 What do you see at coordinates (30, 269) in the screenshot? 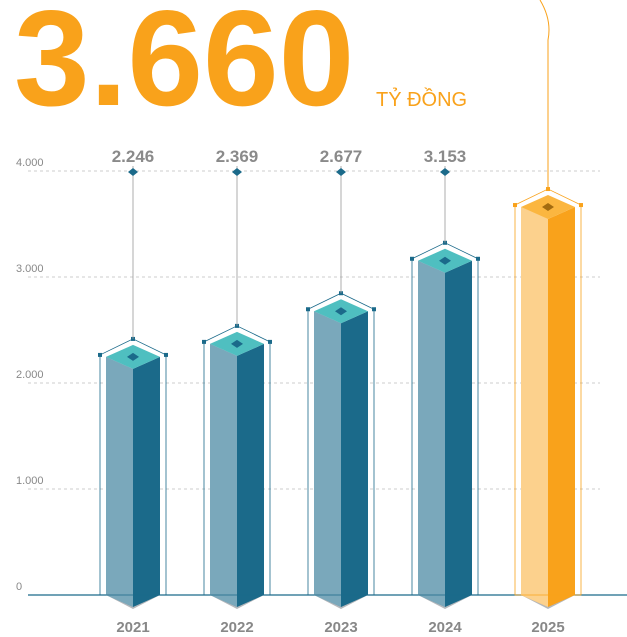
I see `y-tick-label: 3.000` at bounding box center [30, 269].